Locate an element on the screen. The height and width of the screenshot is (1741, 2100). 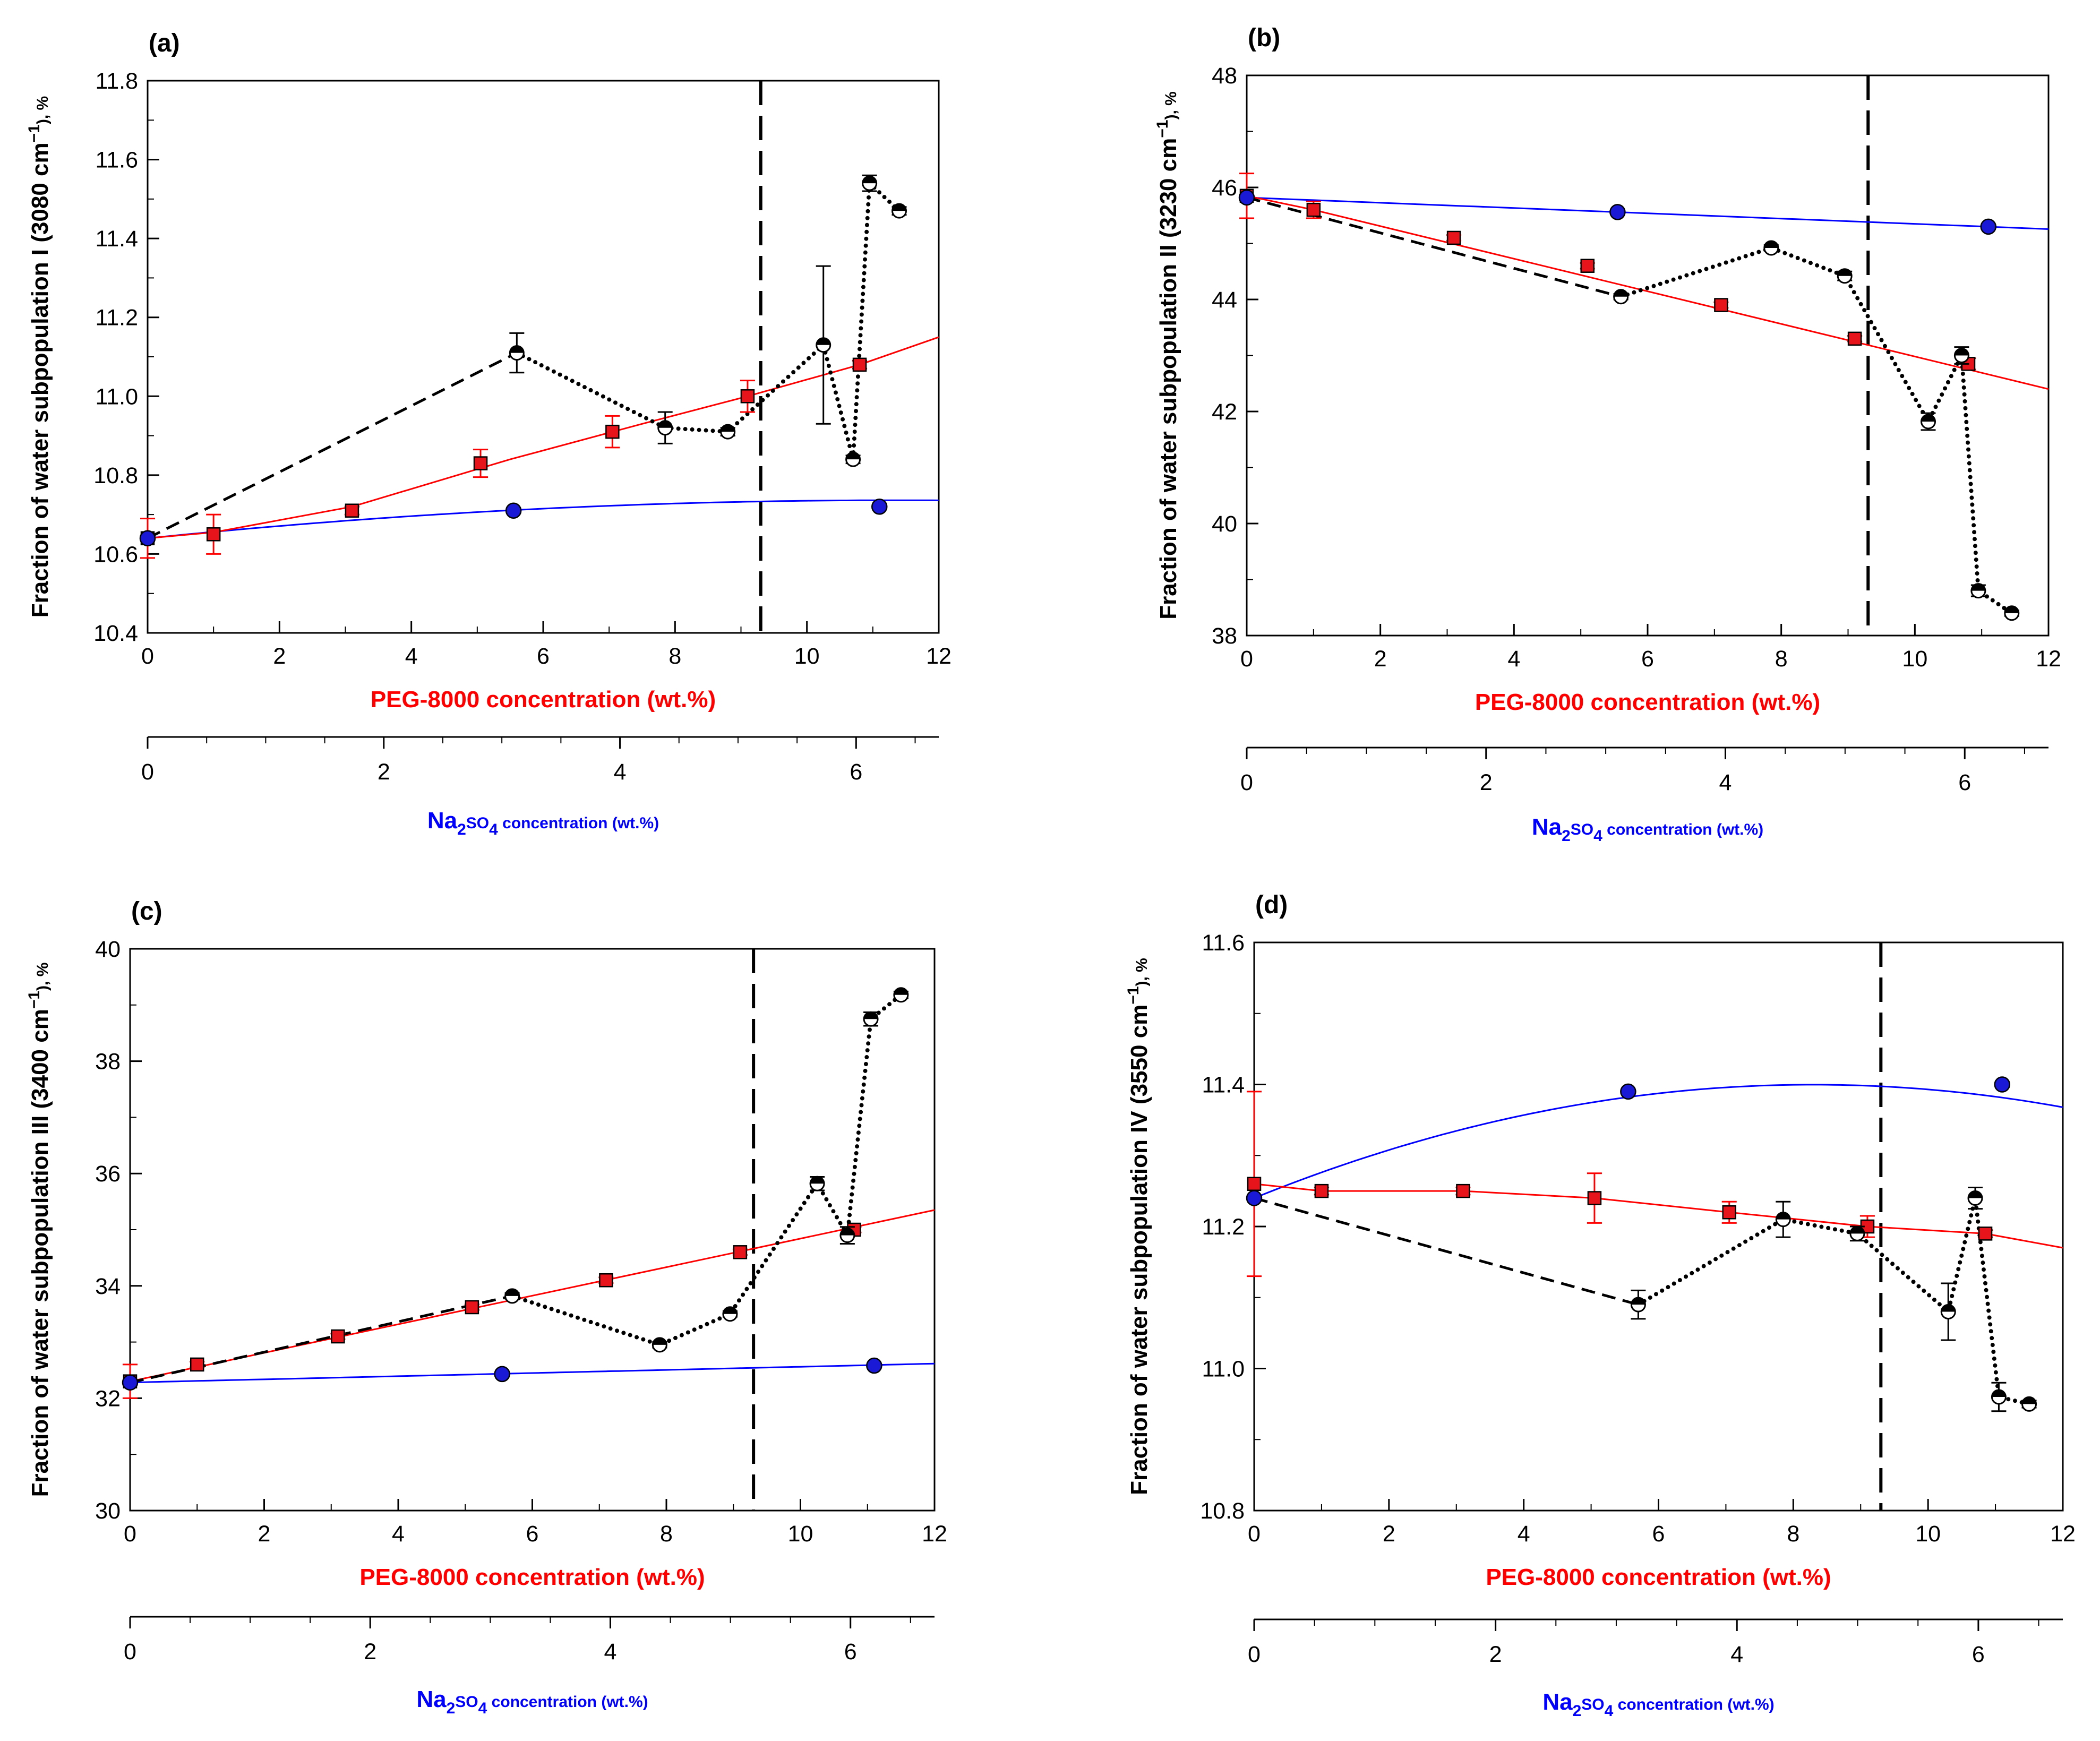
x-tick-label: 0 is located at coordinates (148, 656).